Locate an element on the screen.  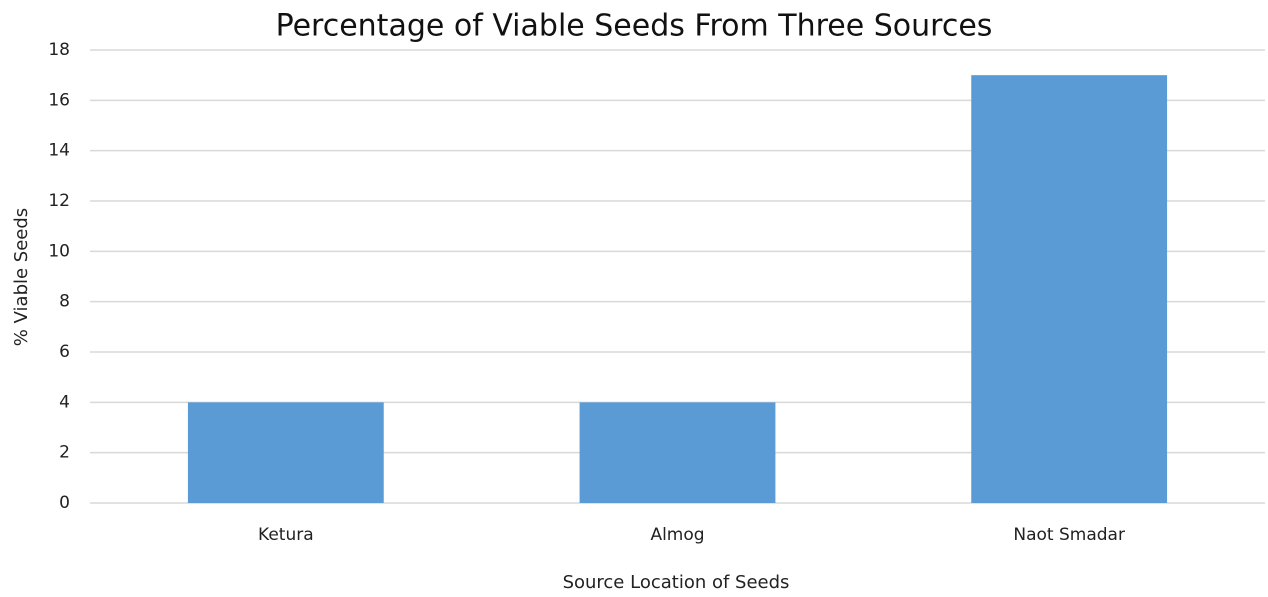
x-axis-title: Source Location of Seeds is located at coordinates (676, 582).